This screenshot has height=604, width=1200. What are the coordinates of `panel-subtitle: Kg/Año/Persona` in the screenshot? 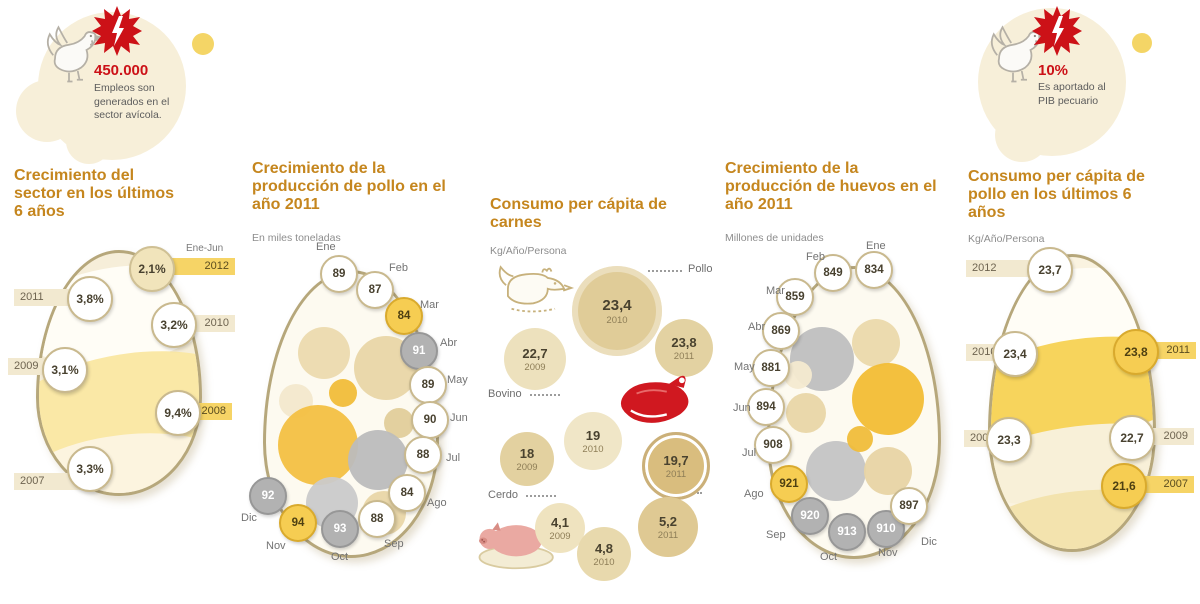 It's located at (528, 251).